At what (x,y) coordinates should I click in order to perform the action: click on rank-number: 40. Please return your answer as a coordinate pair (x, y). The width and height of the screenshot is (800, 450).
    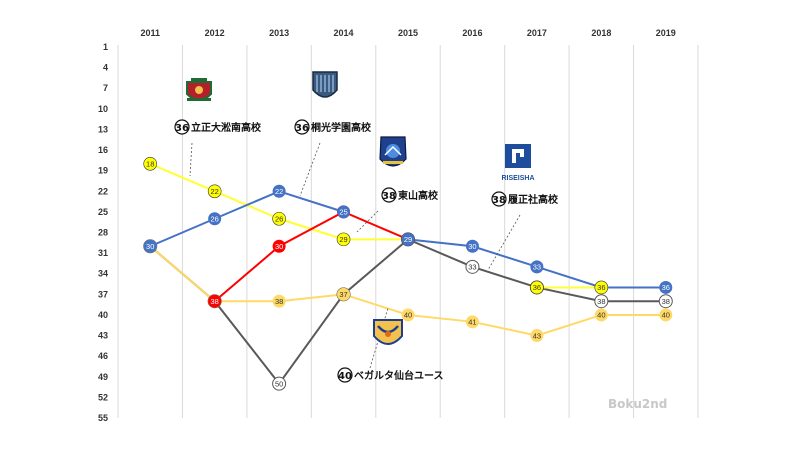
    Looking at the image, I should click on (345, 376).